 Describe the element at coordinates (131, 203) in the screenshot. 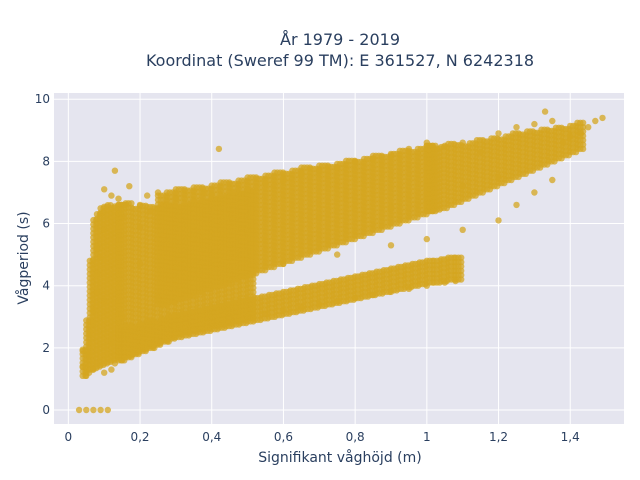

I see `data-point` at that location.